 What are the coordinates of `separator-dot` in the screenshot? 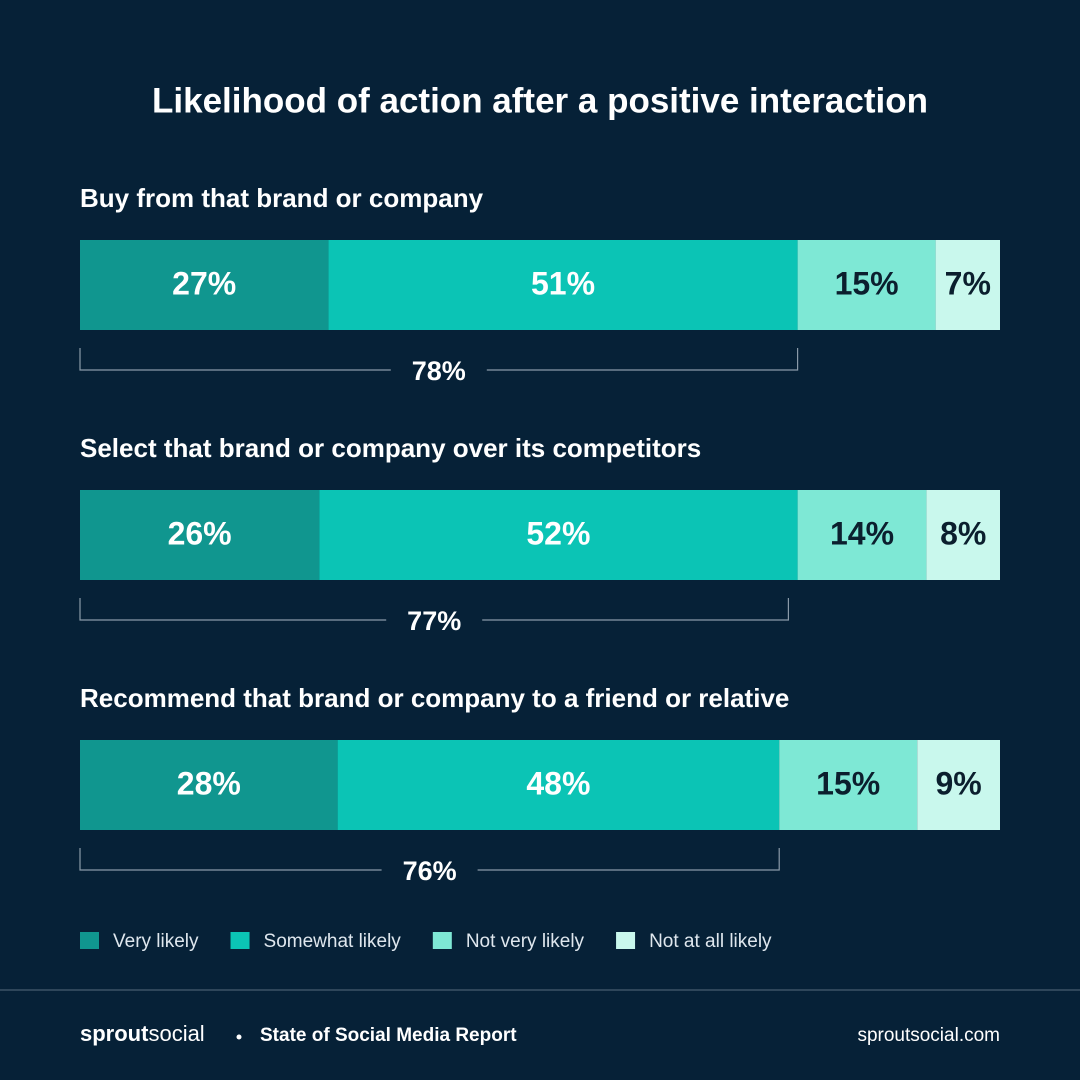 It's located at (239, 1037).